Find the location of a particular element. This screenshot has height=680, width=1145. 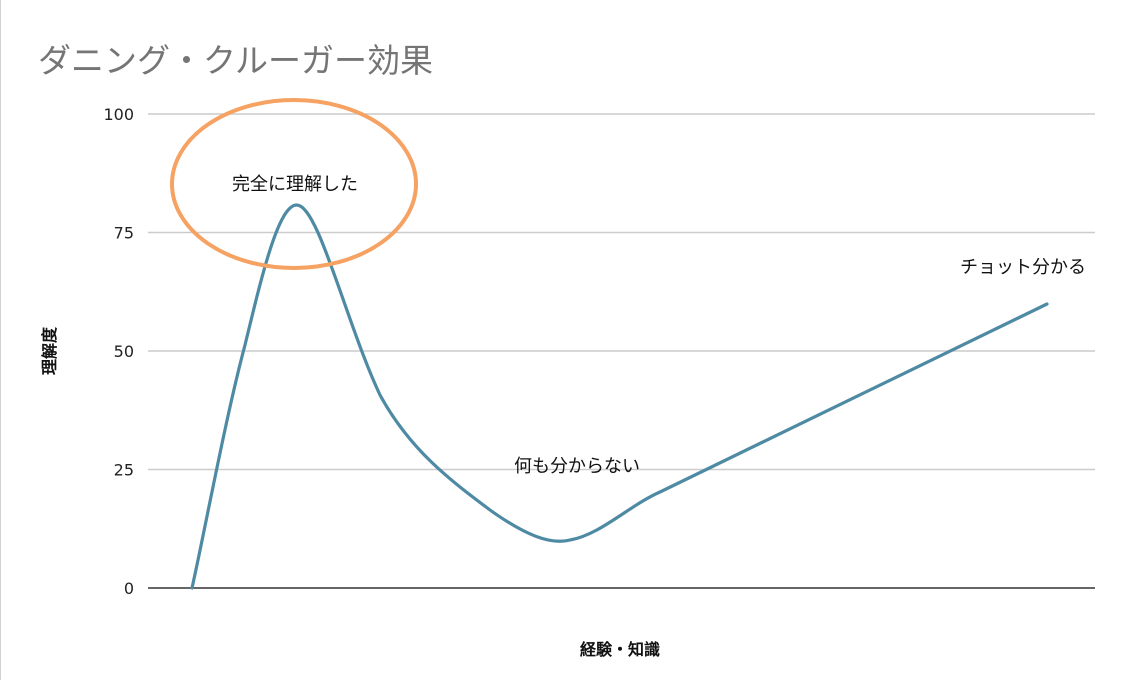

y-tick-25: 25 is located at coordinates (124, 470).